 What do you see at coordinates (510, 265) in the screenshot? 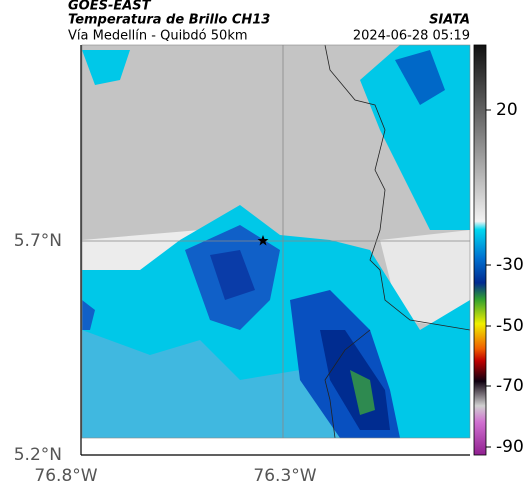
I see `colorbar-tick-label: -30` at bounding box center [510, 265].